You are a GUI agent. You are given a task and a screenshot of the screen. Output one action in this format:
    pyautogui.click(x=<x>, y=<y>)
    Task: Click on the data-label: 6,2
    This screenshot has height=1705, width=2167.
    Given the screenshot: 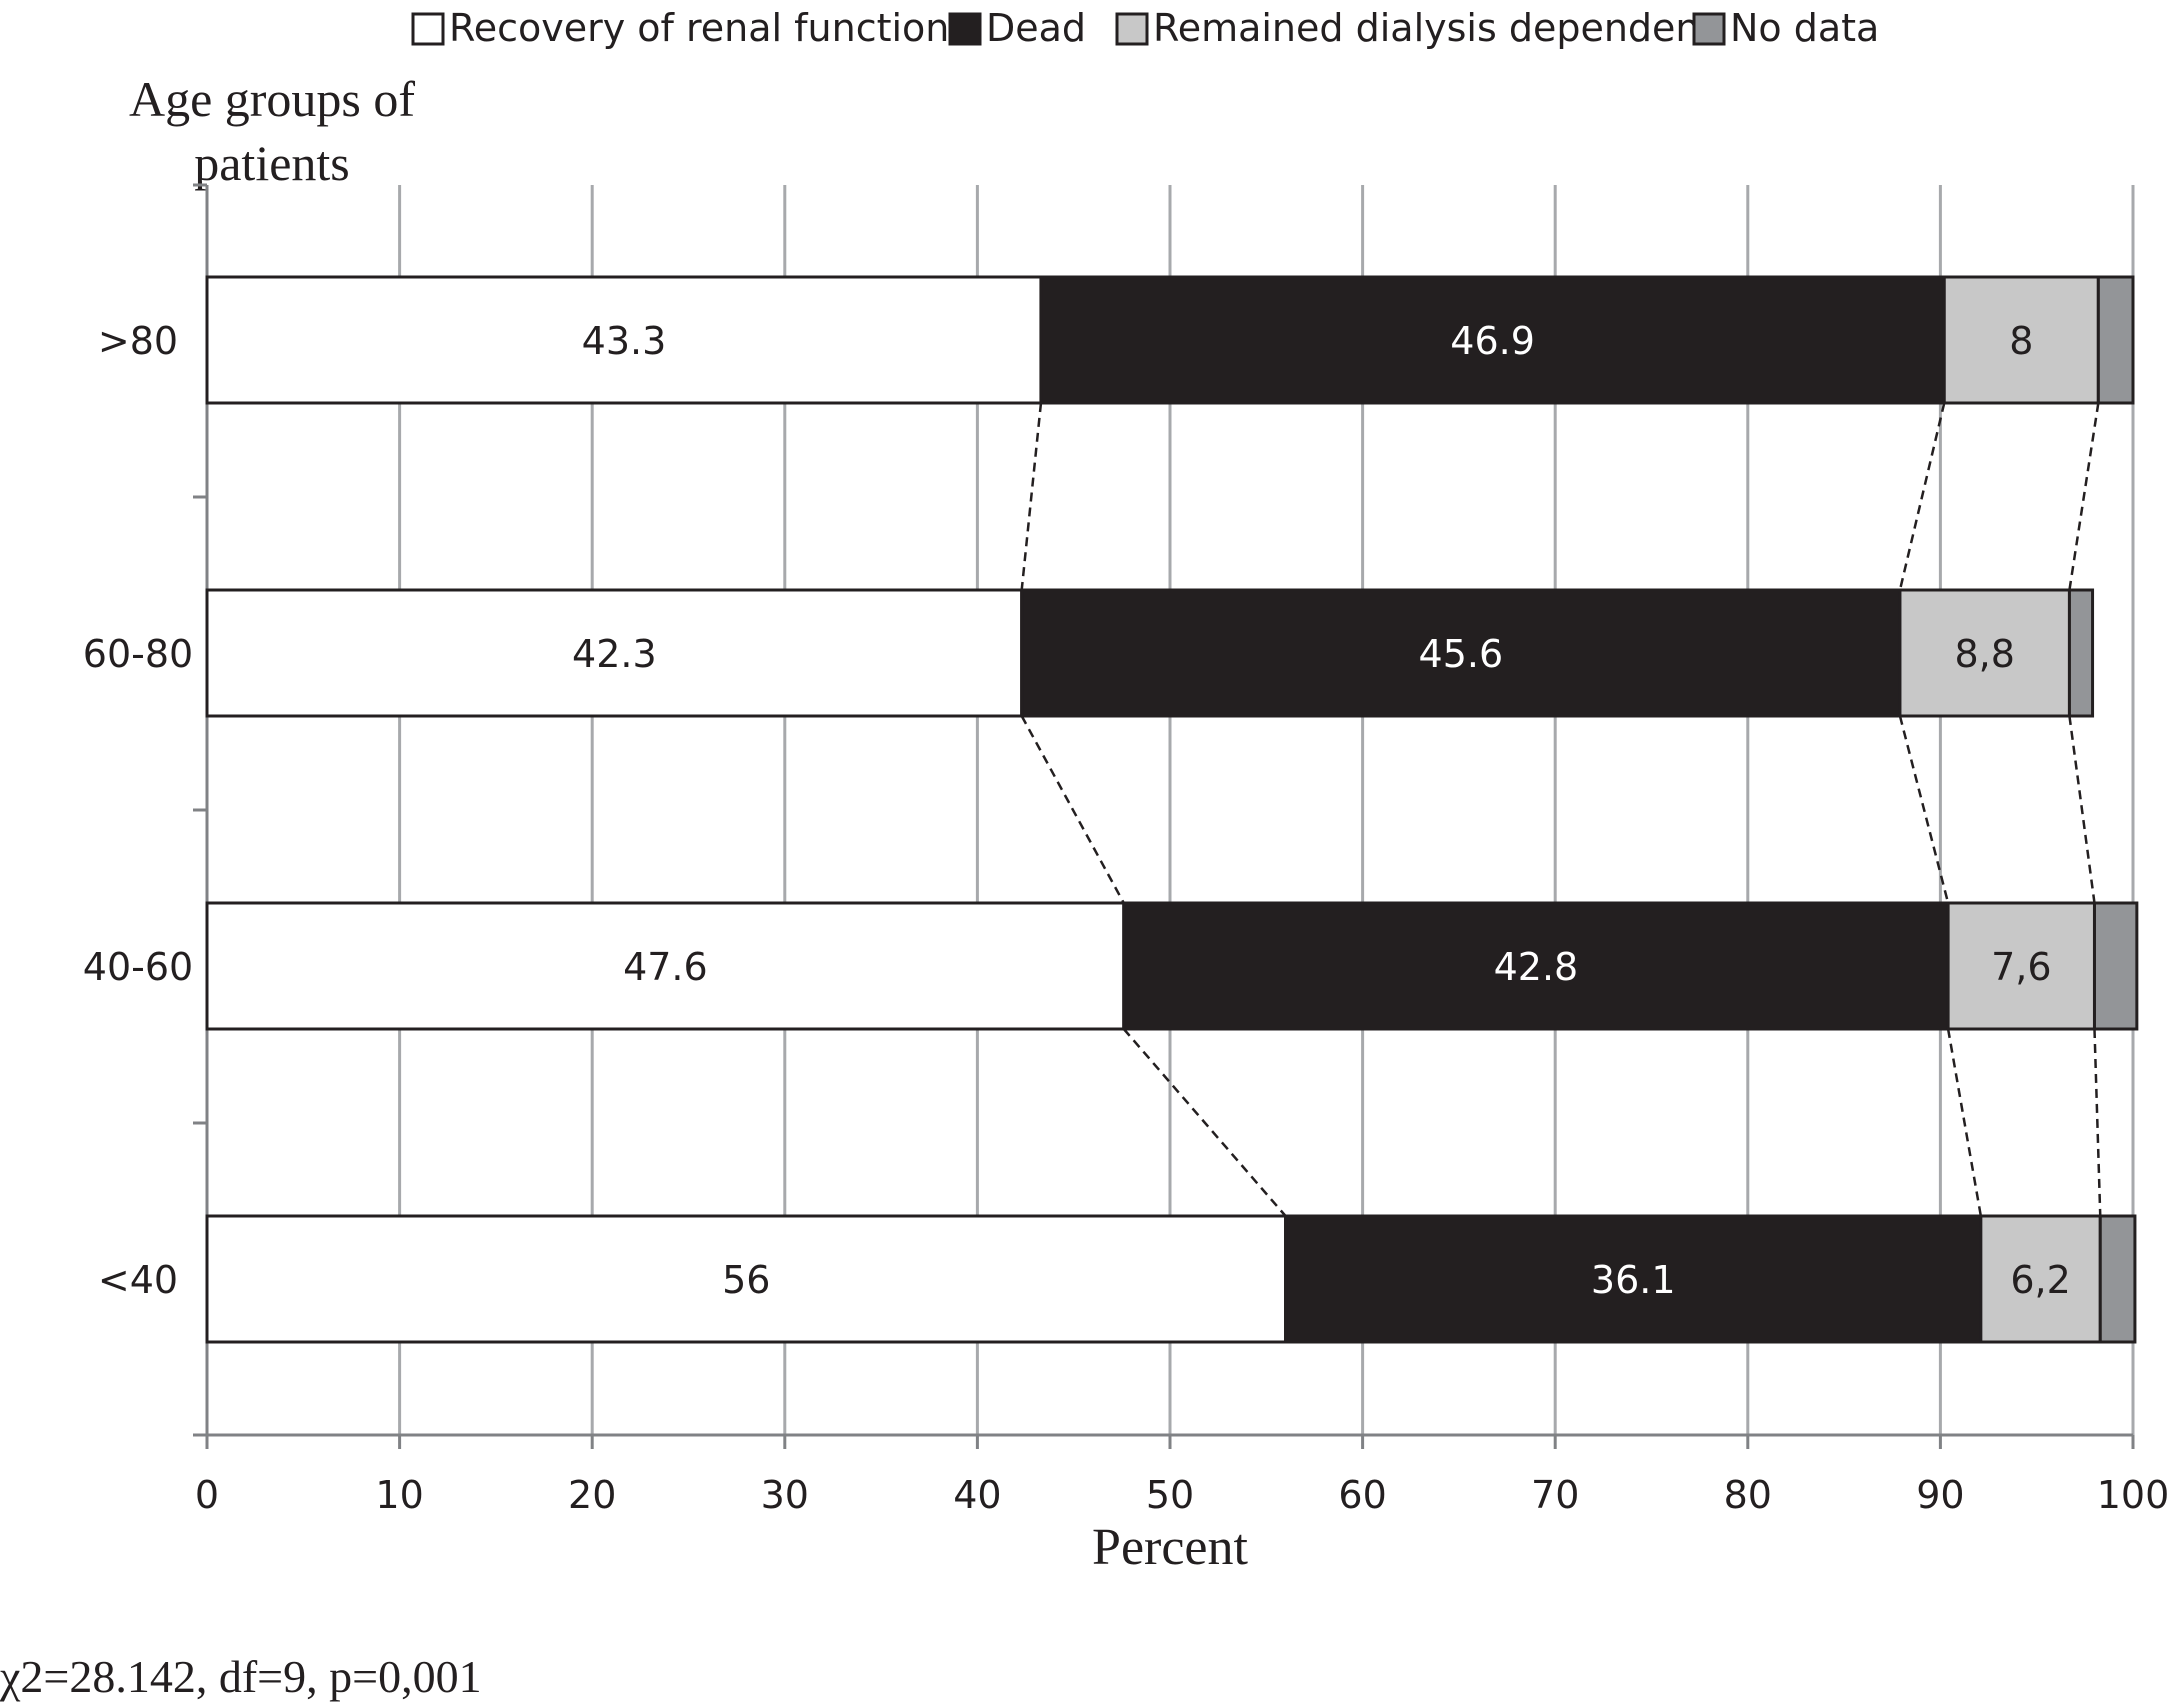 What is the action you would take?
    pyautogui.click(x=2040, y=1280)
    